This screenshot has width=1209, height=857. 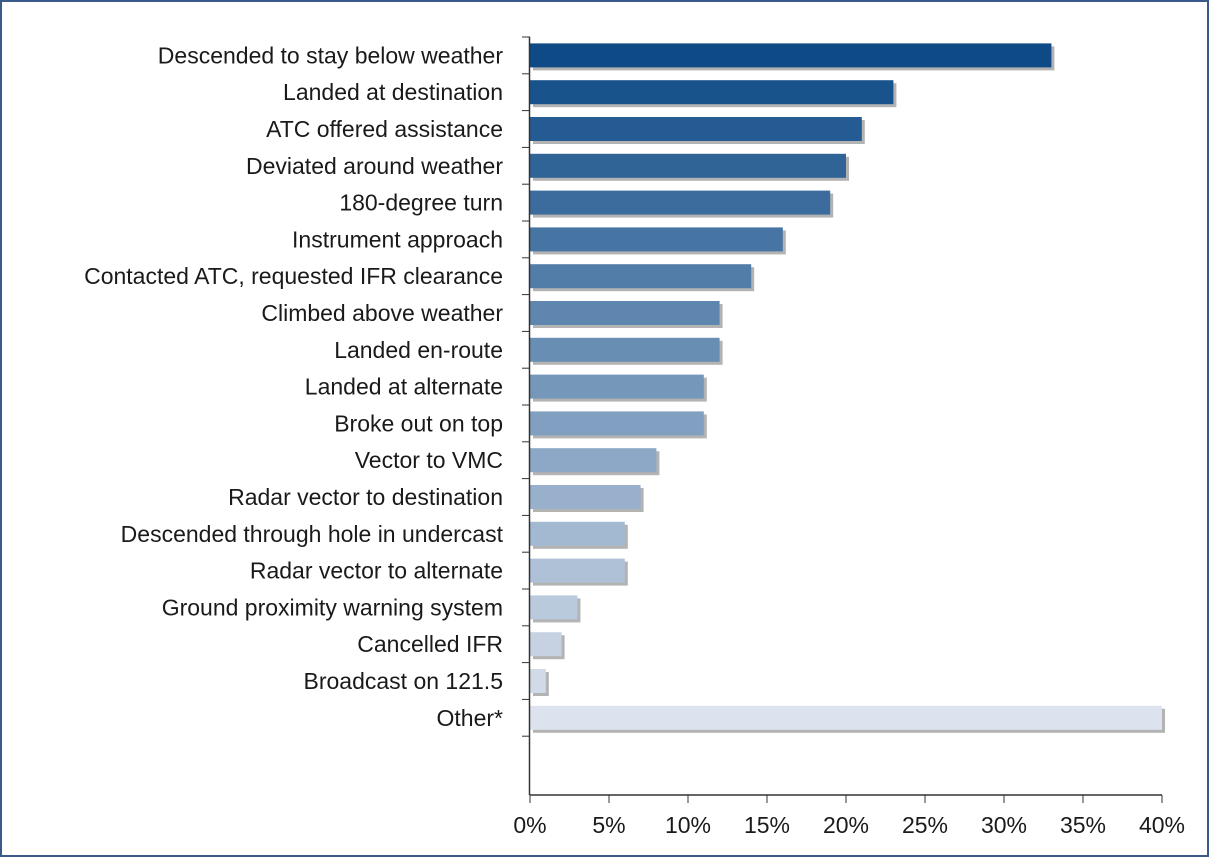 I want to click on x-tick-label: 5%, so click(x=608, y=825).